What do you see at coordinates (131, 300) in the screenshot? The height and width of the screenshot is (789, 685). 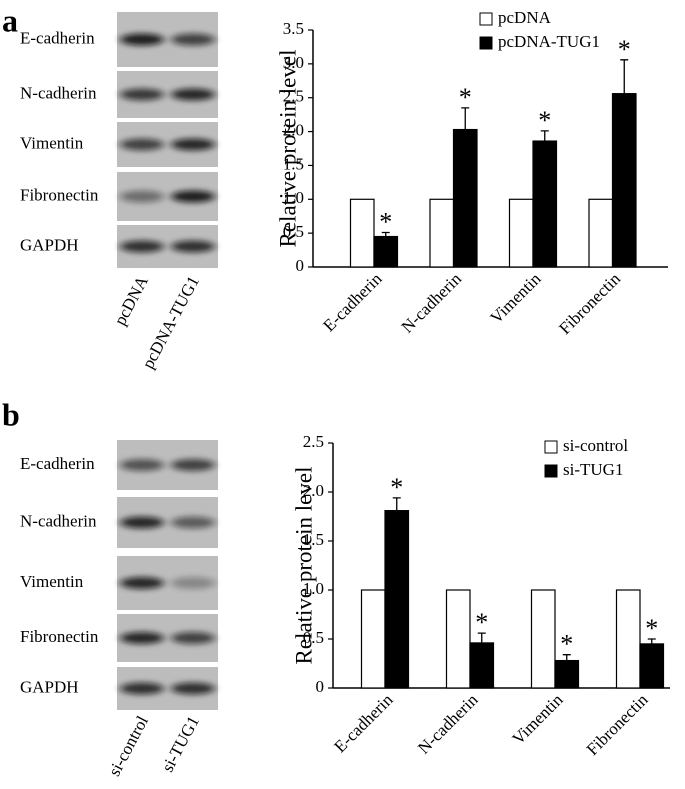 I see `blot-lane-label: pcDNA` at bounding box center [131, 300].